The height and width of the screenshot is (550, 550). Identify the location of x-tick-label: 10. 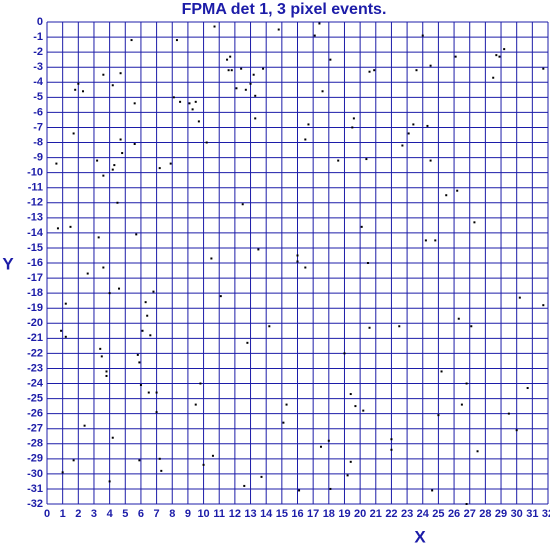
(203, 514).